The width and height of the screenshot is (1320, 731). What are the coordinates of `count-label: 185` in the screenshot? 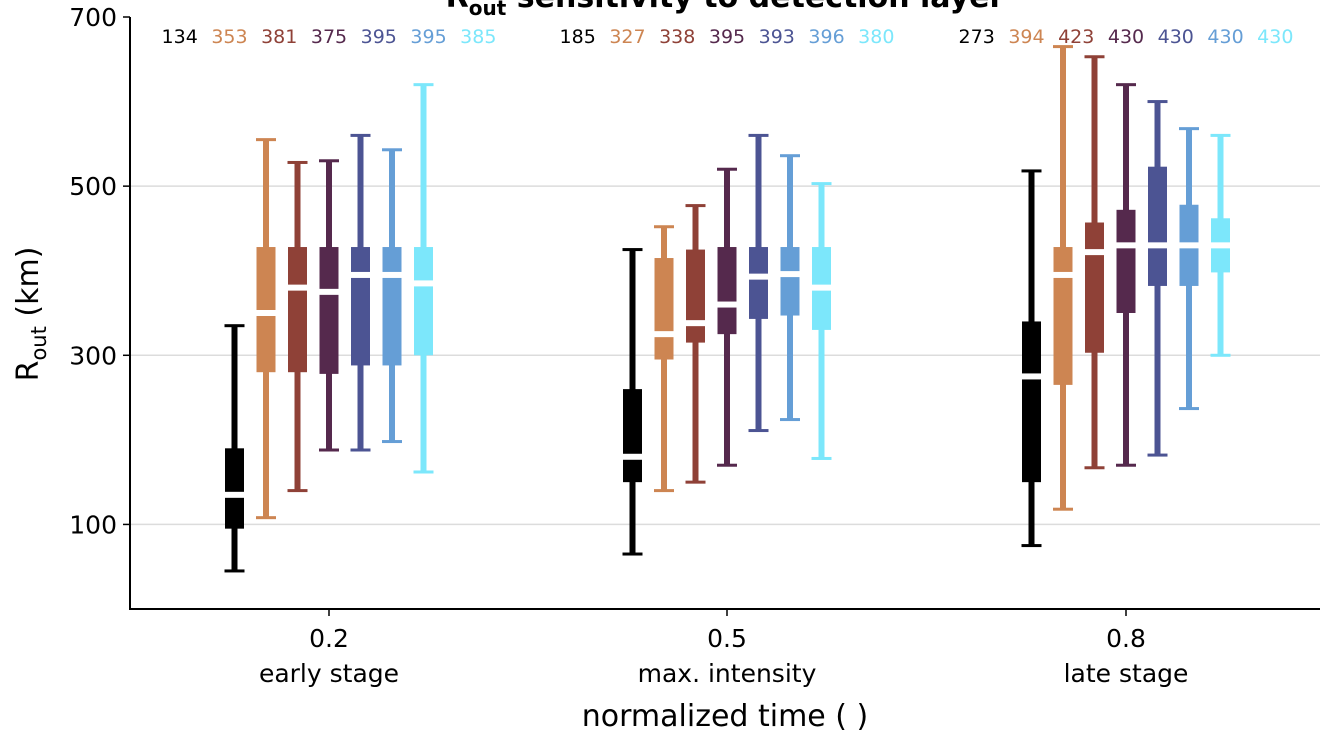 It's located at (578, 37).